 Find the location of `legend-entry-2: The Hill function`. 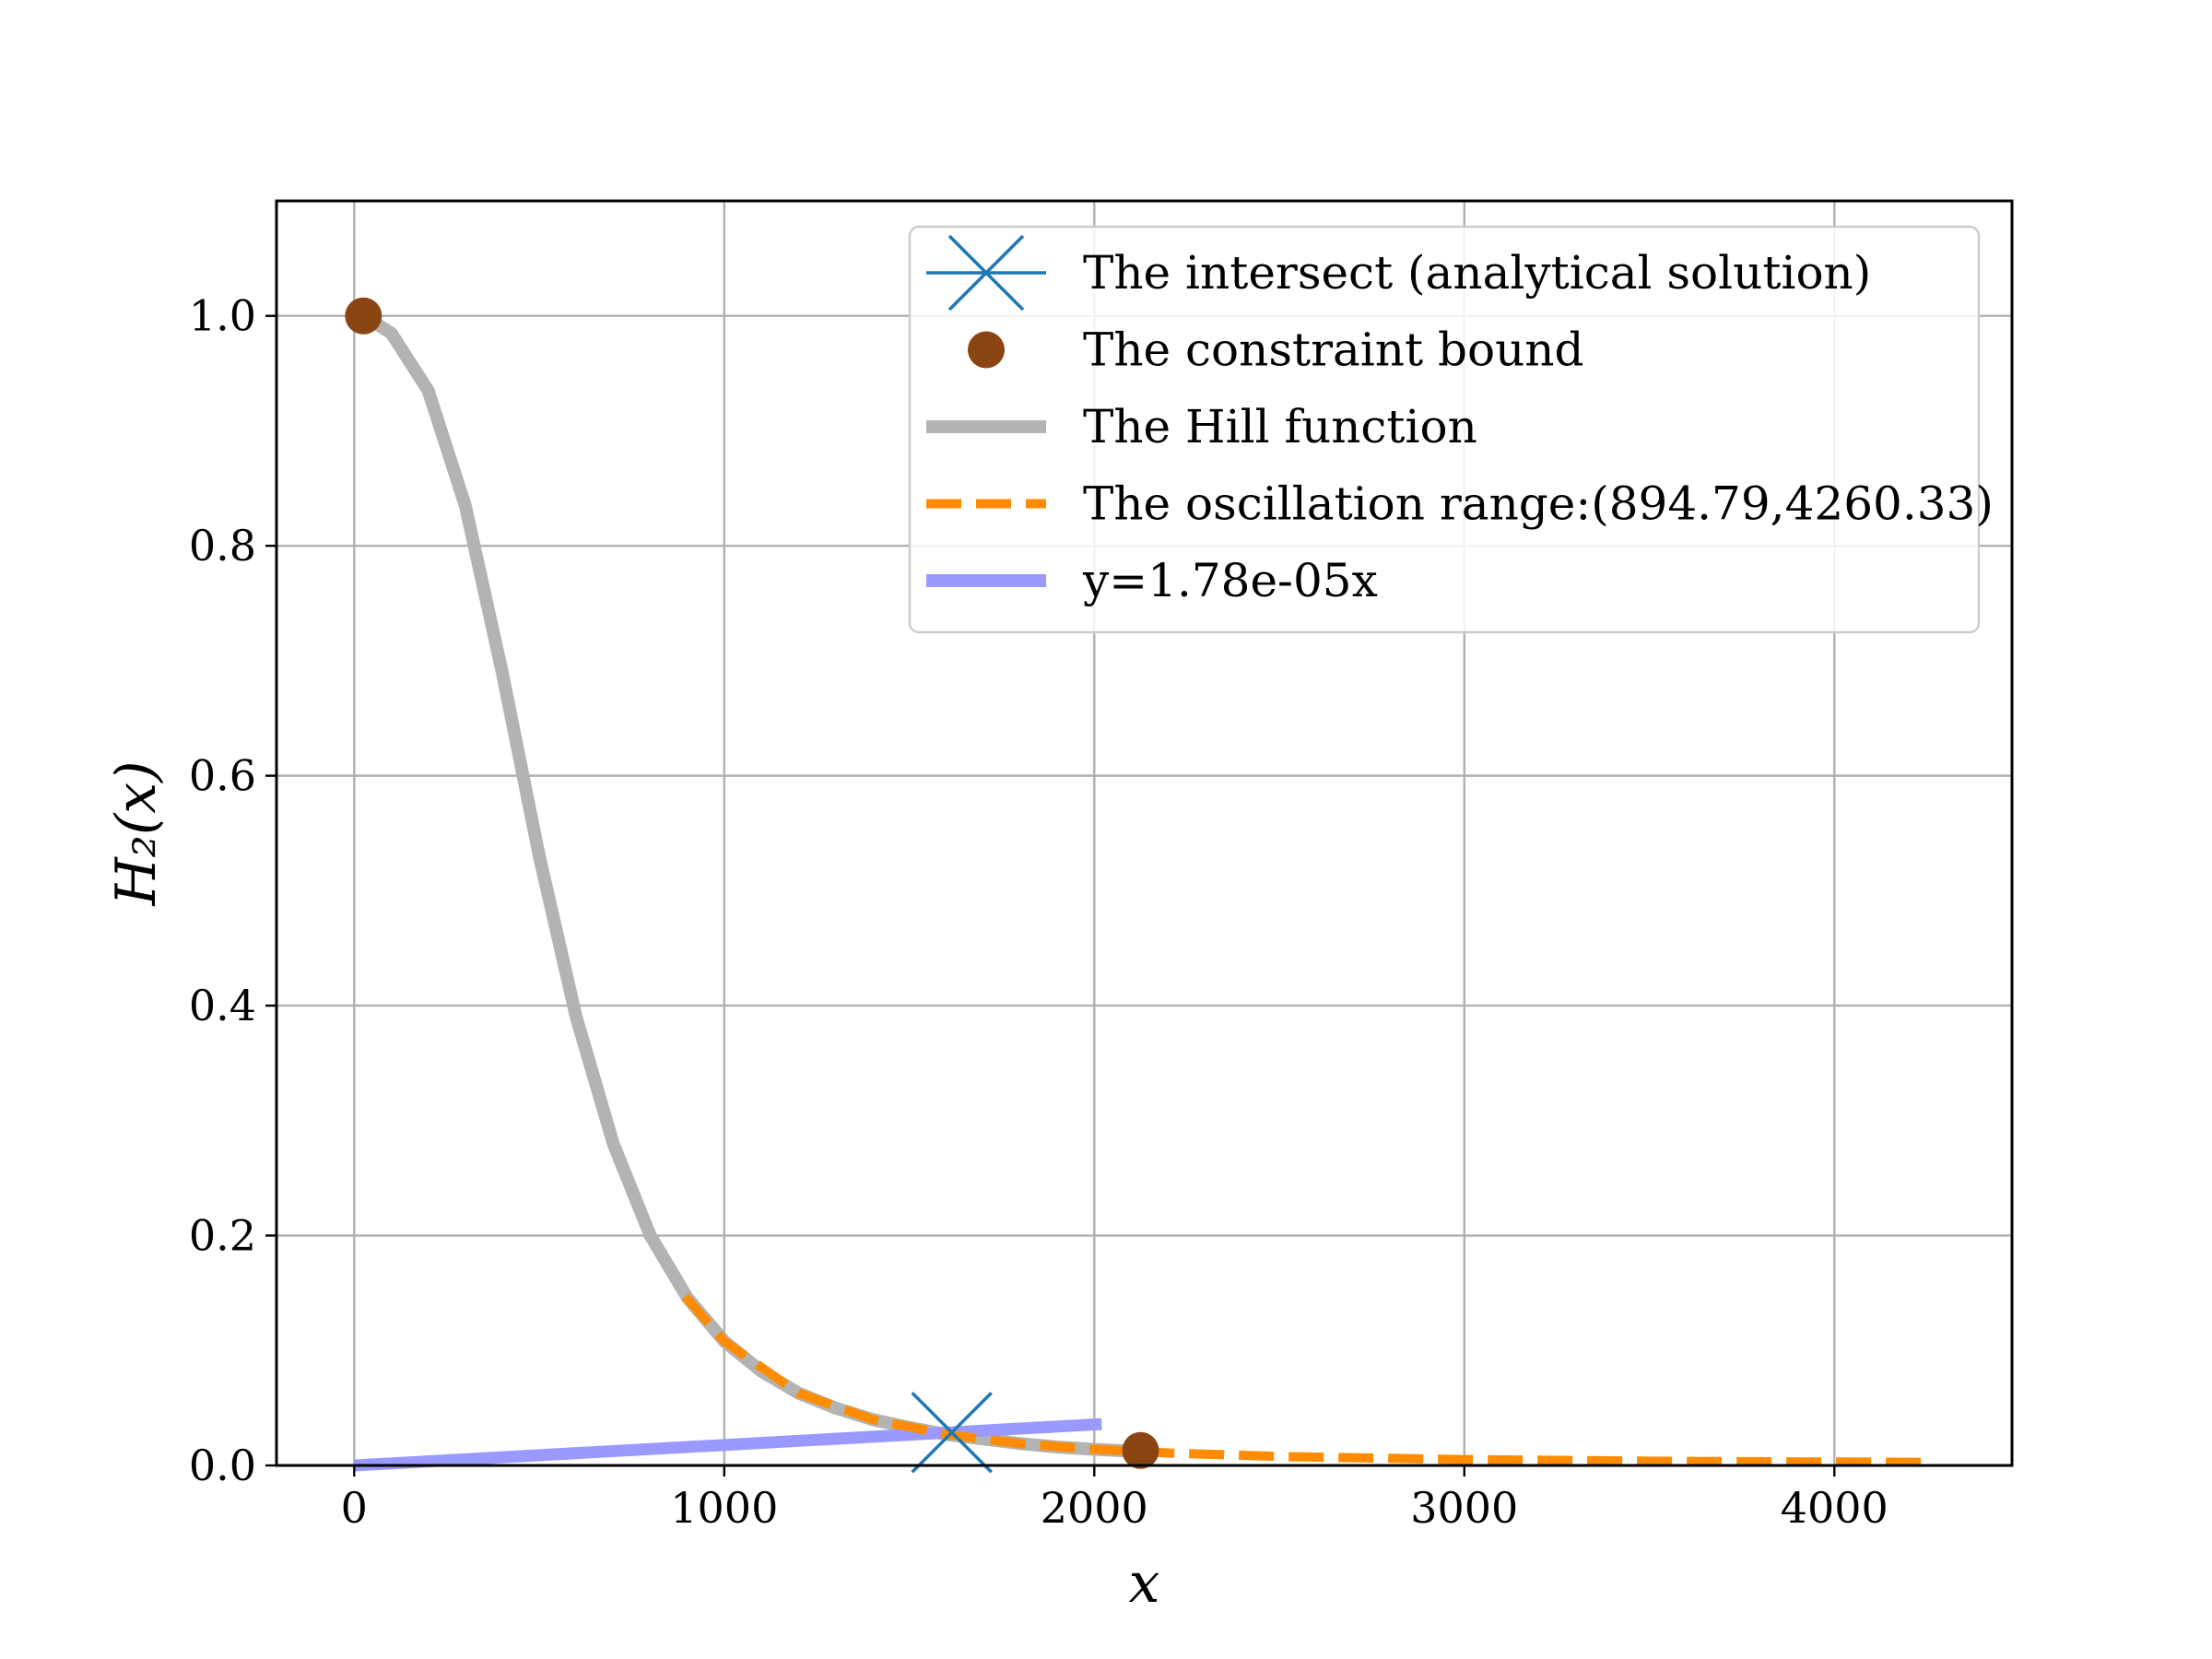

legend-entry-2: The Hill function is located at coordinates (1201, 426).